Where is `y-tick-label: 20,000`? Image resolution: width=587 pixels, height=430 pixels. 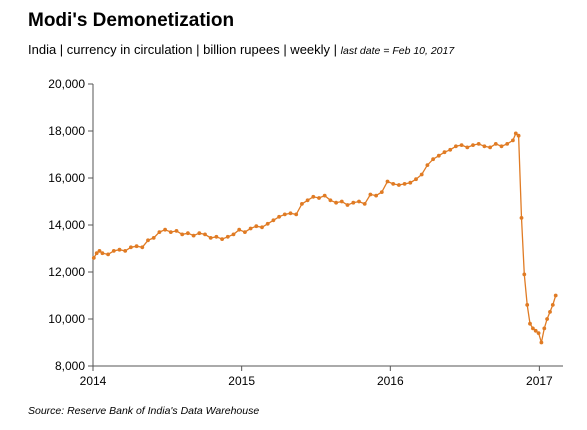 y-tick-label: 20,000 is located at coordinates (66, 84).